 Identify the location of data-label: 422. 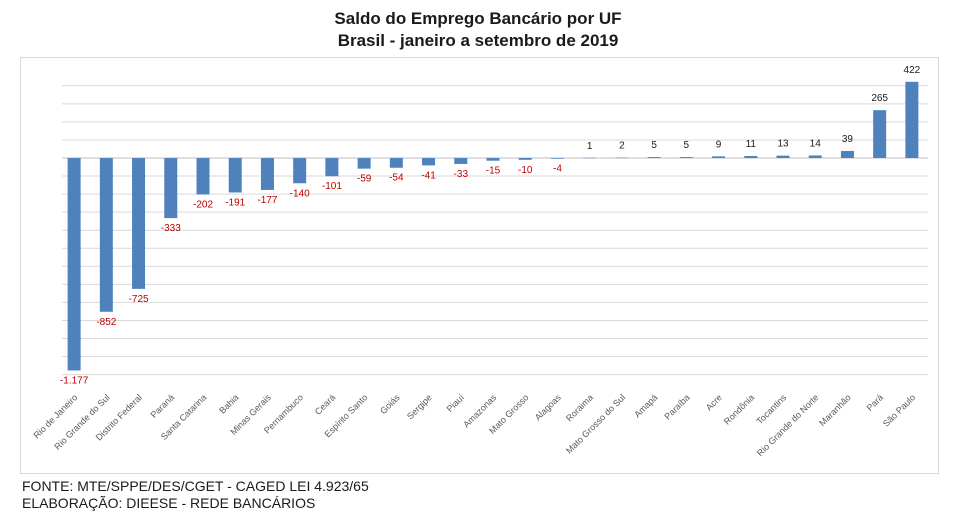
(912, 70).